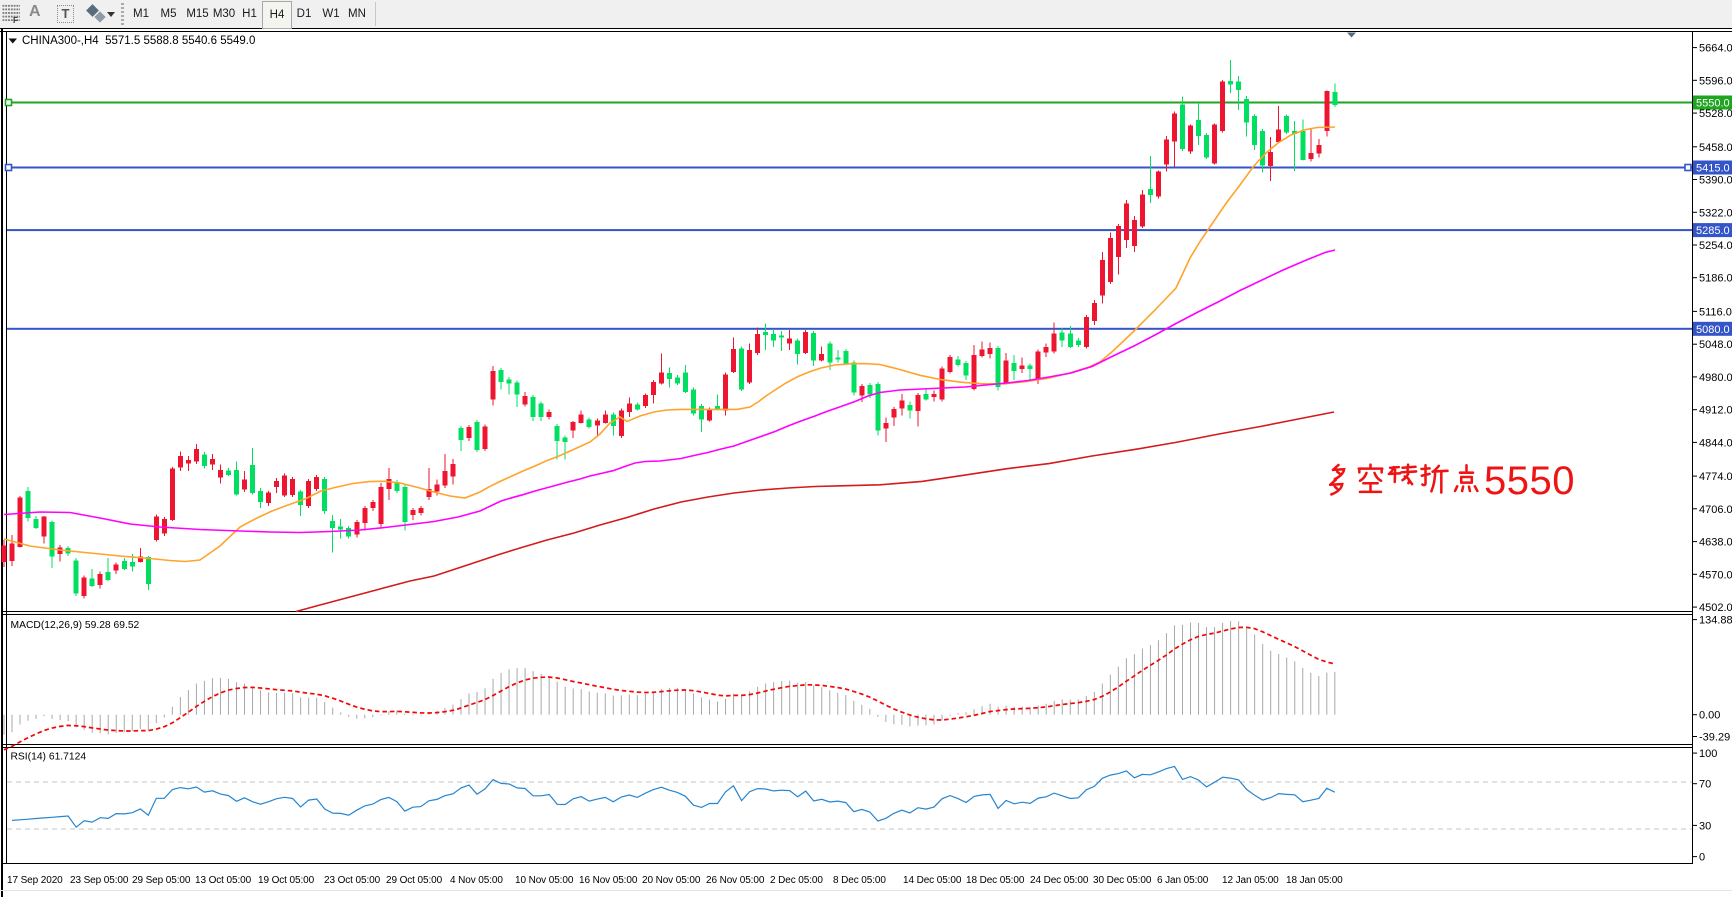 The image size is (1732, 897). I want to click on svg-text: 12 Jan 05:00, so click(1250, 880).